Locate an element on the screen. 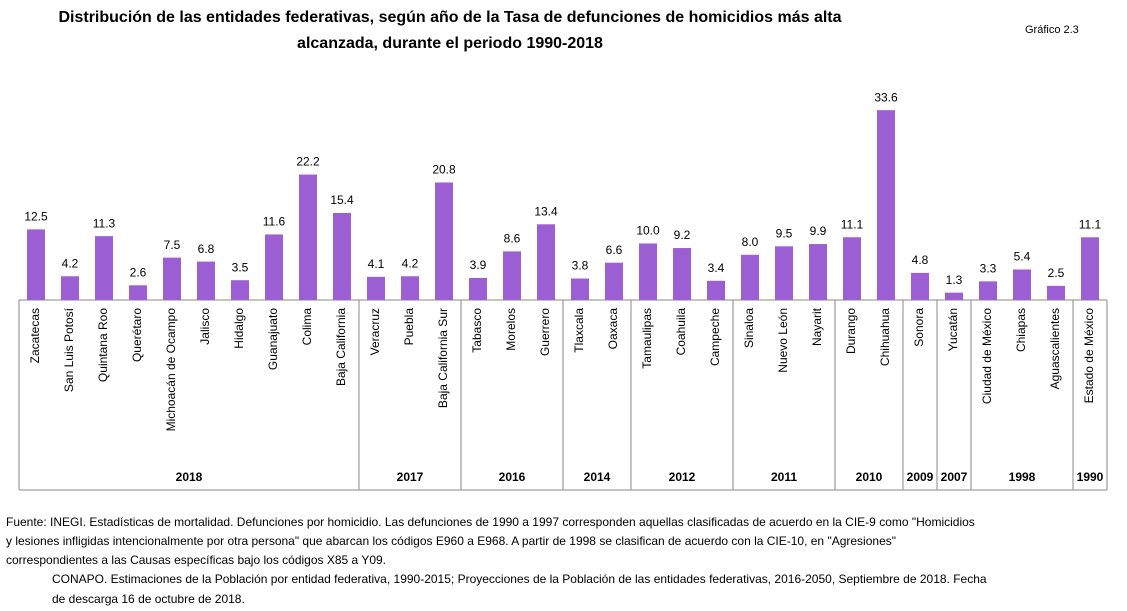 The image size is (1127, 611). x-tick-label: Guerrero is located at coordinates (545, 332).